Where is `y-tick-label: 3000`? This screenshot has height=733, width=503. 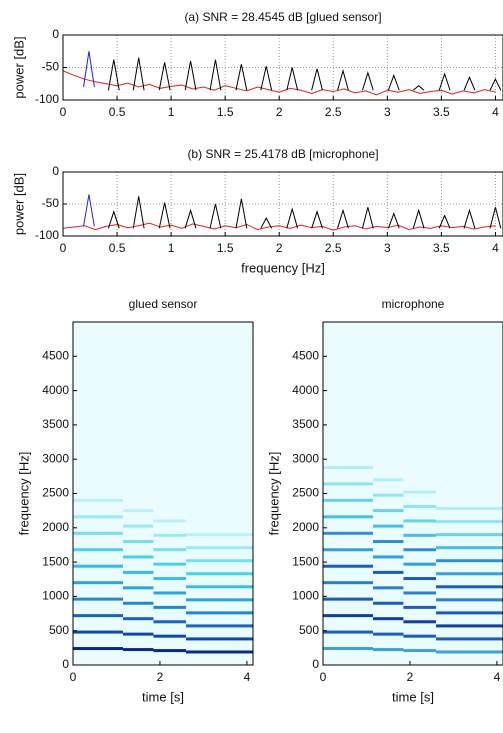 y-tick-label: 3000 is located at coordinates (305, 458).